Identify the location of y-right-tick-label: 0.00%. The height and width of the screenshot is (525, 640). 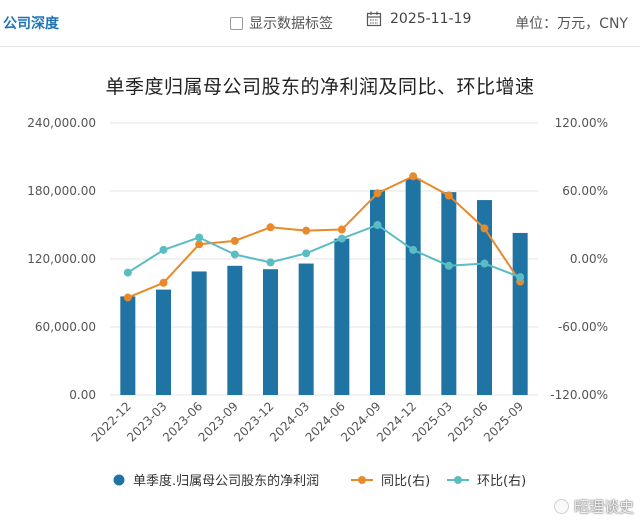
(589, 259).